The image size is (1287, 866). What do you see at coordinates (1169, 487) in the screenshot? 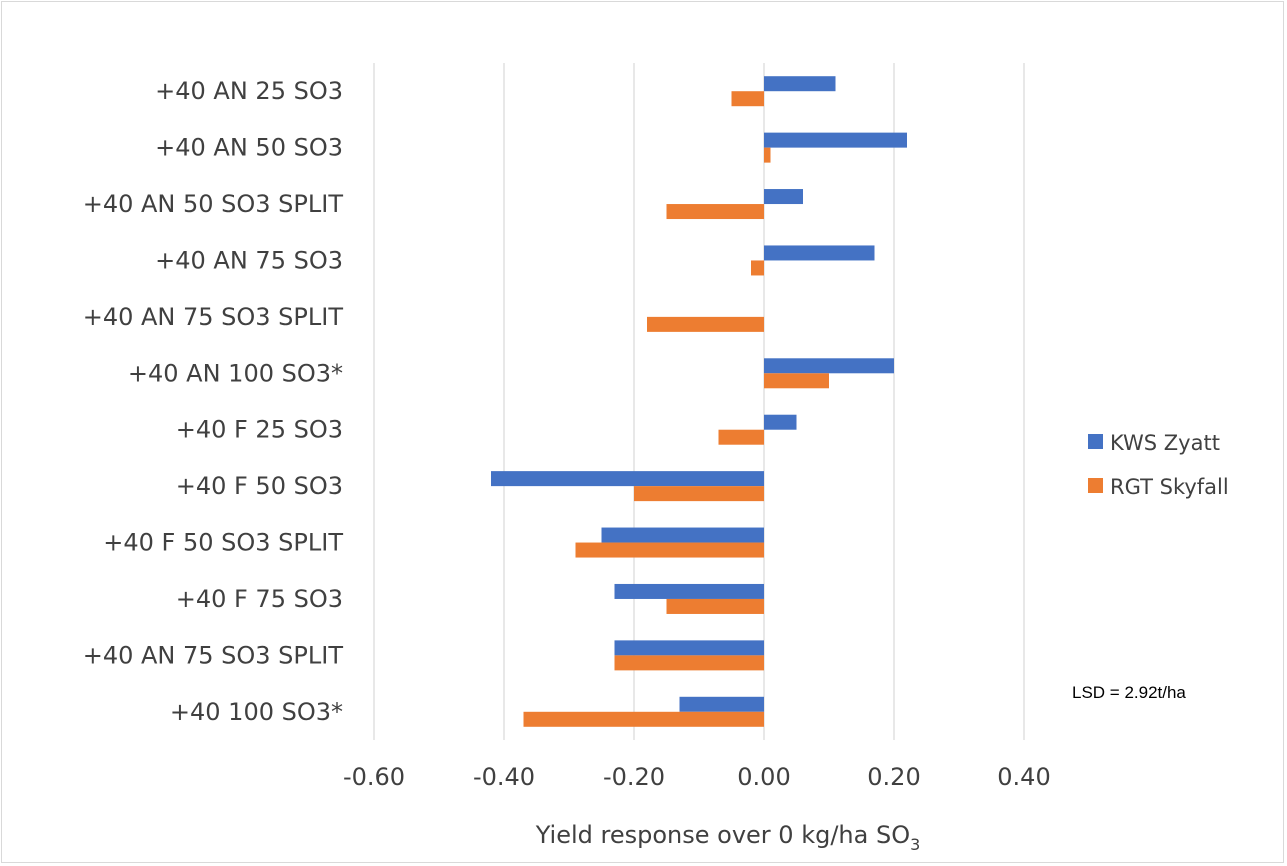
I see `legend-label: RGT Skyfall` at bounding box center [1169, 487].